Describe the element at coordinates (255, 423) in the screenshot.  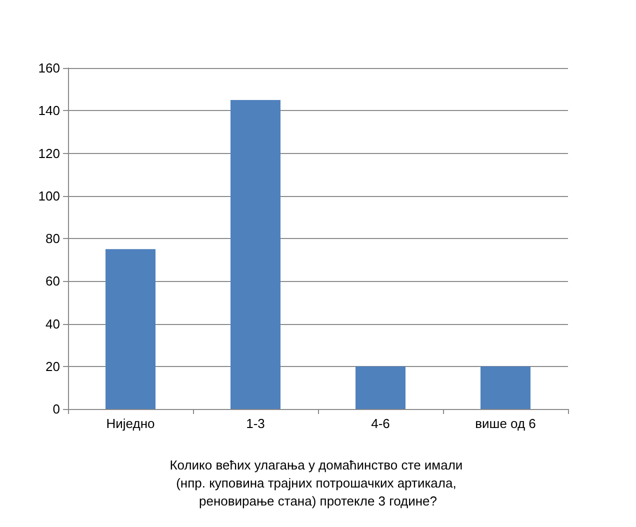
I see `x-tick-label: 1-3` at that location.